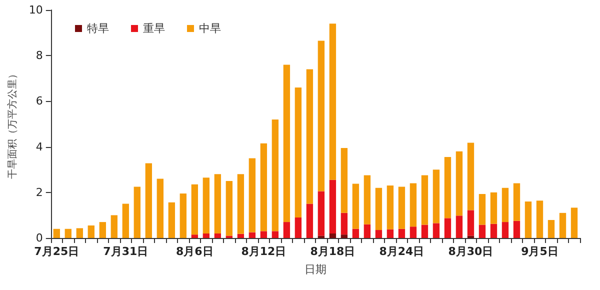 This screenshot has height=290, width=600. What do you see at coordinates (154, 28) in the screenshot?
I see `legend-label: 重旱` at bounding box center [154, 28].